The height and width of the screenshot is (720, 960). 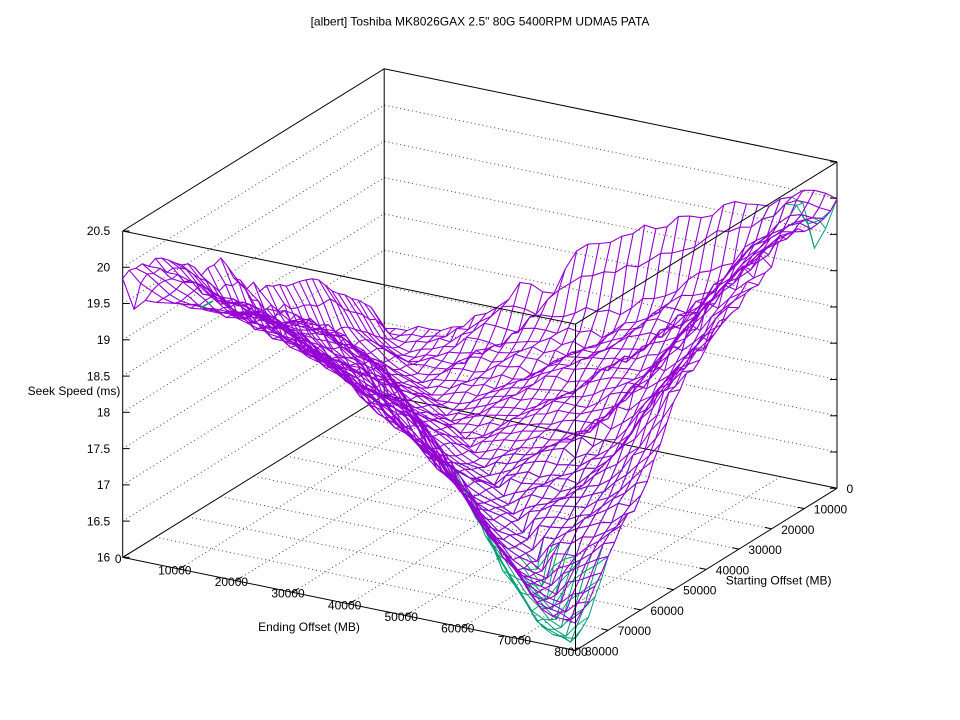 I want to click on svg-text: 16, so click(x=104, y=558).